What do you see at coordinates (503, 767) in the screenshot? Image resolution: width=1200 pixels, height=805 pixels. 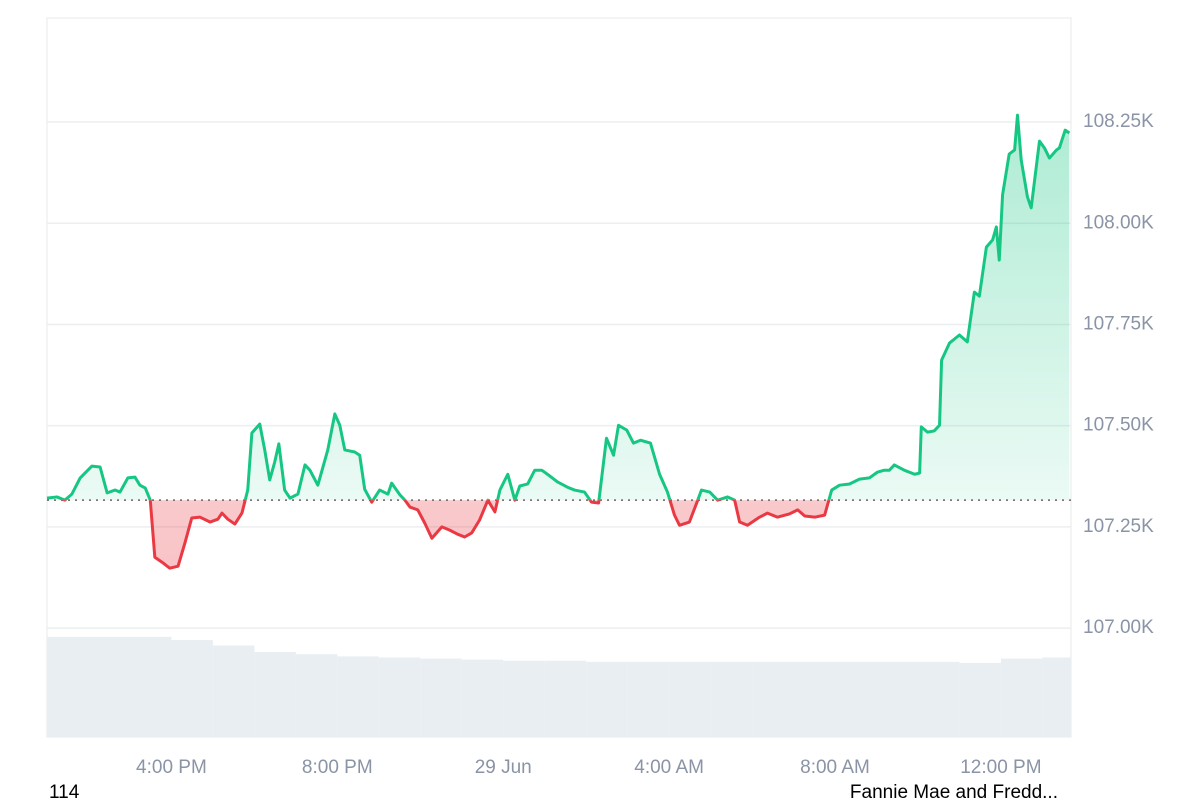 I see `x-tick-label: 29 Jun` at bounding box center [503, 767].